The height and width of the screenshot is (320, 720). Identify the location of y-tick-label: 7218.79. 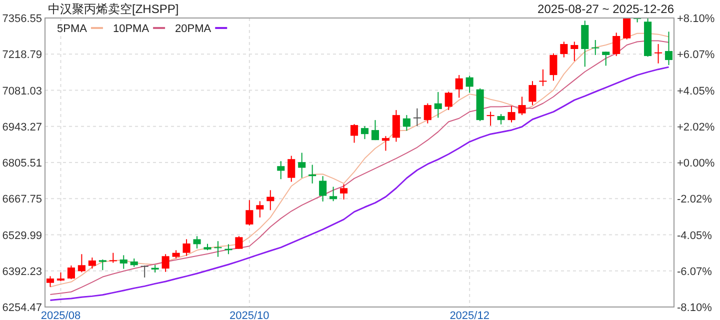
(22, 55).